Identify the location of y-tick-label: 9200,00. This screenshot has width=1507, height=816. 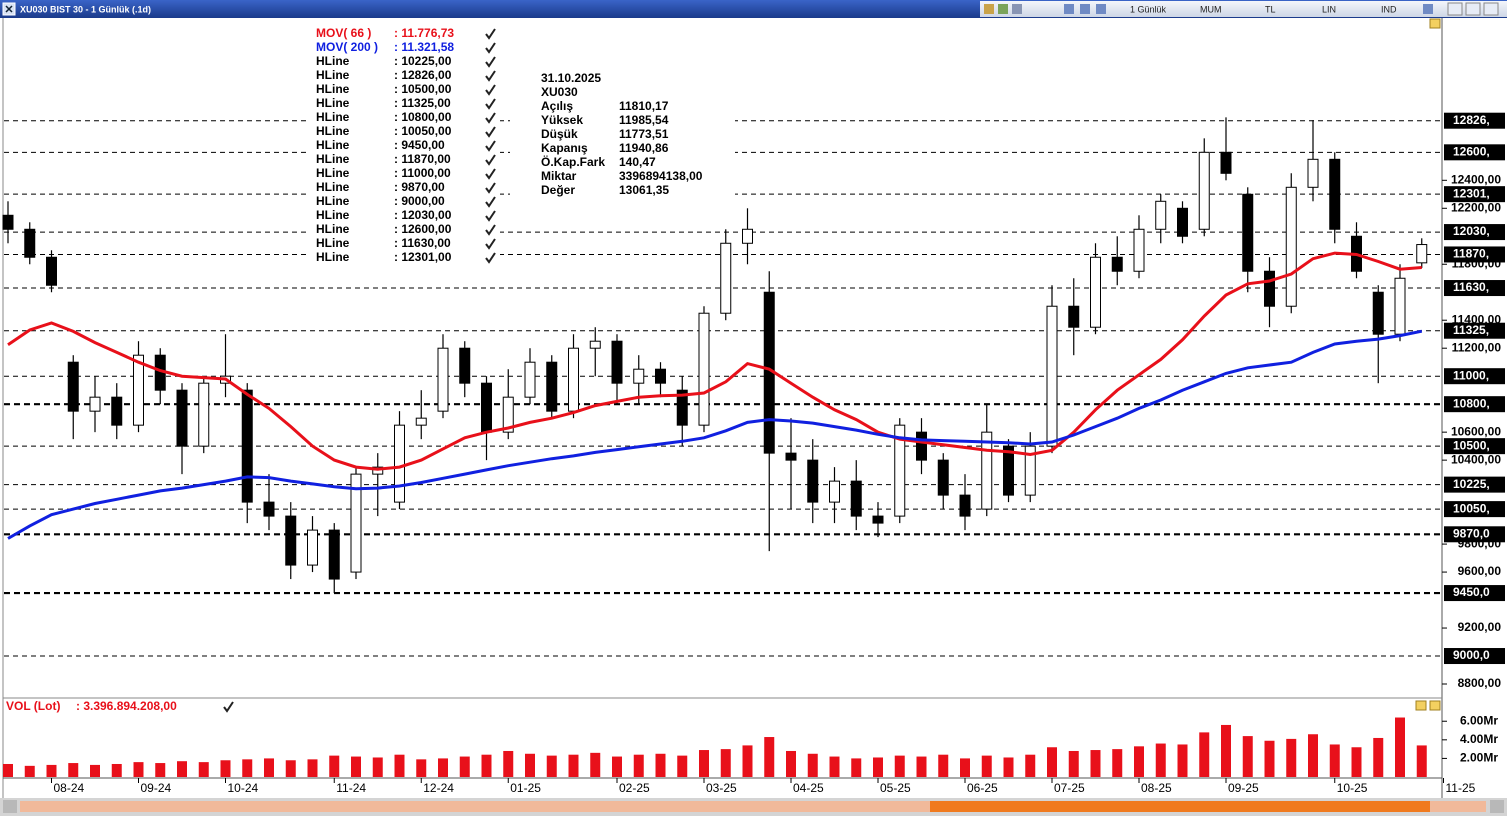
(1480, 627).